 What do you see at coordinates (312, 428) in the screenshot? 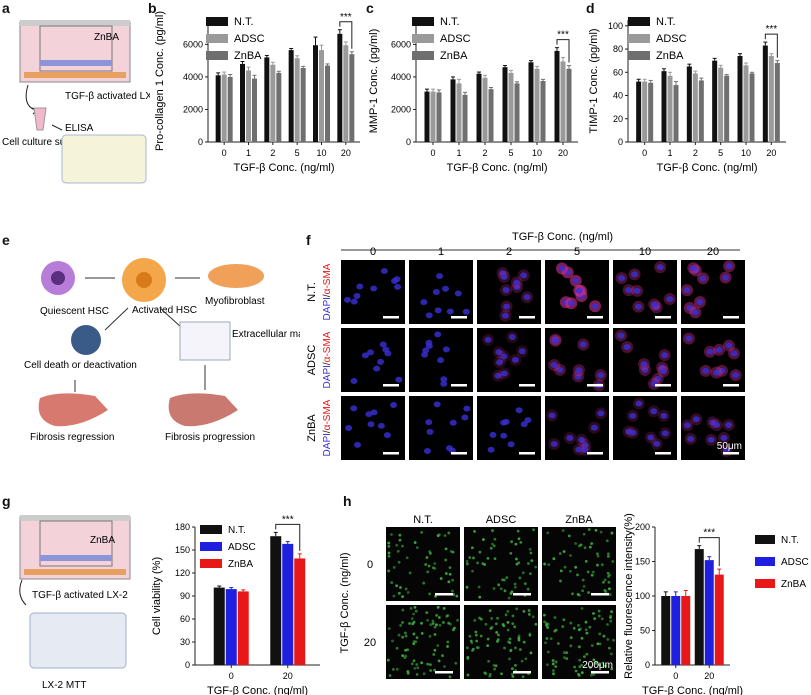
I see `panel-f-row-label: ZnBA` at bounding box center [312, 428].